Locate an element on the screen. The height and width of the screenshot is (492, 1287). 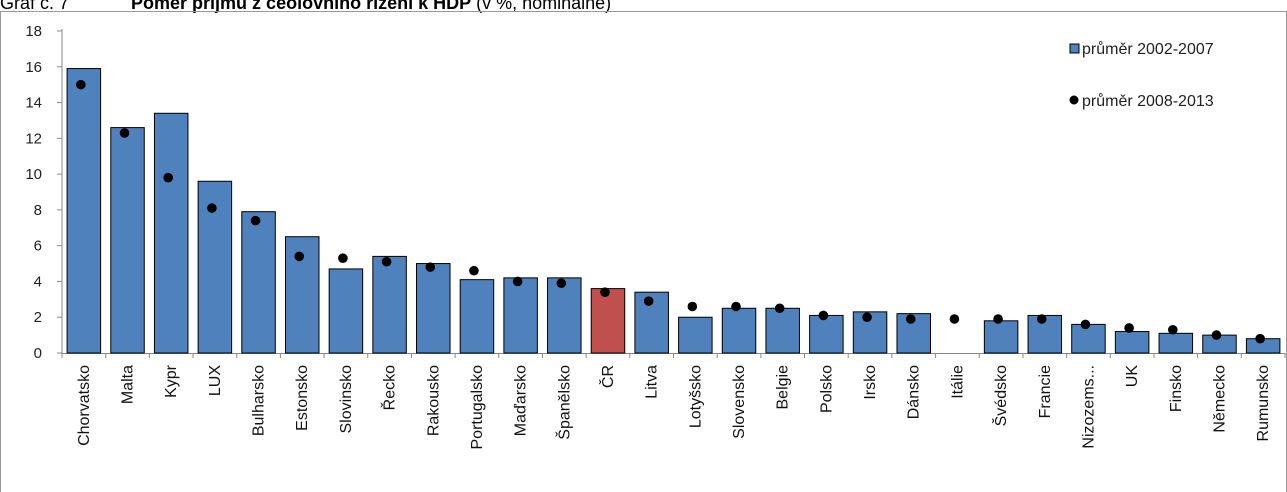
category-label-0: Chorvatsko is located at coordinates (84, 405).